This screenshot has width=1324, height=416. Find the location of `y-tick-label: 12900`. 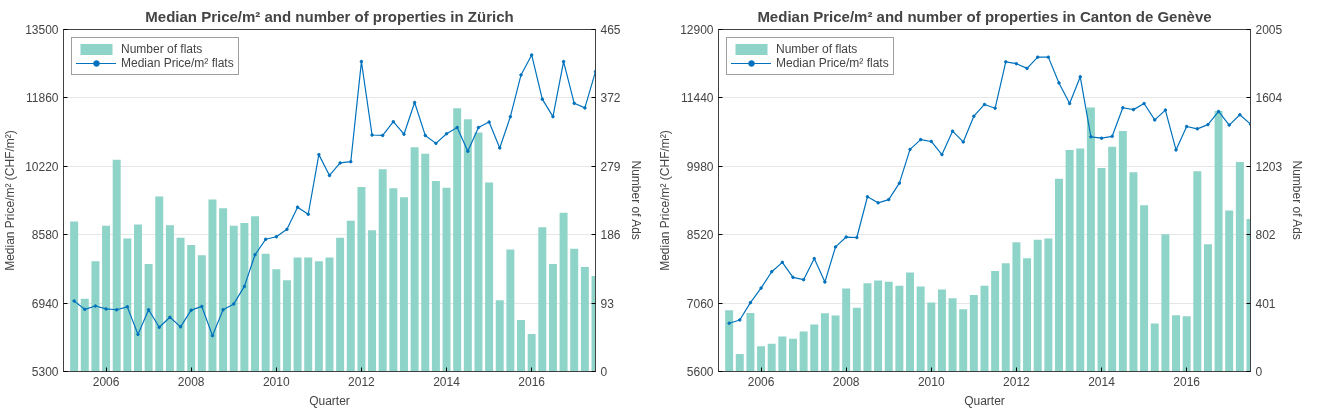

y-tick-label: 12900 is located at coordinates (697, 30).